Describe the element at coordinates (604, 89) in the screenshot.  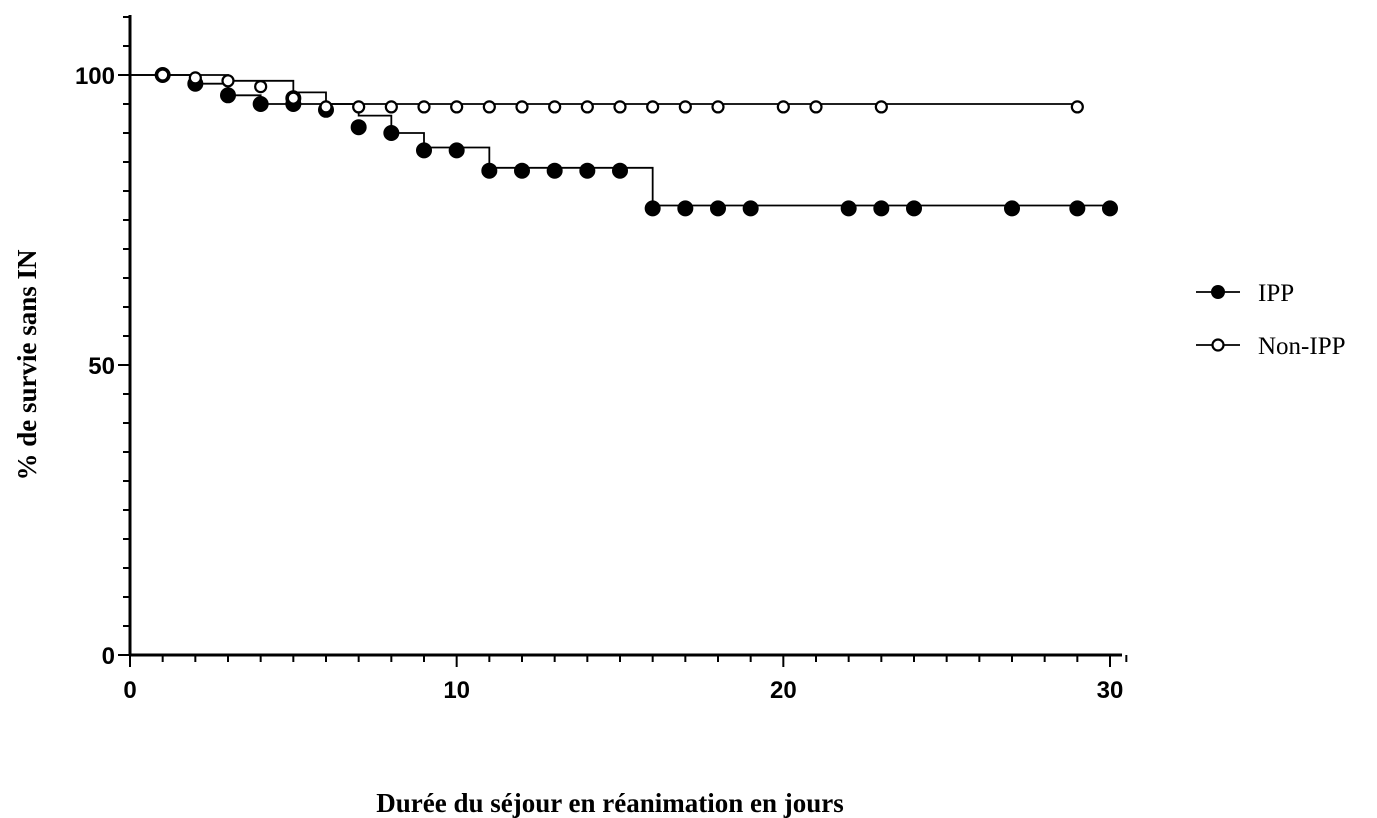
I see `series-line-non-ipp` at that location.